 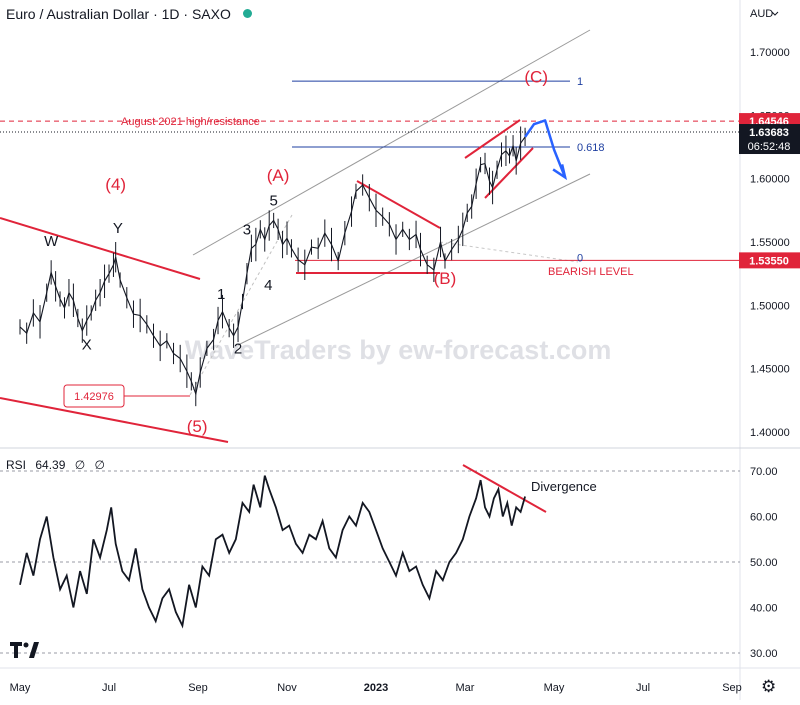 What do you see at coordinates (536, 76) in the screenshot?
I see `wave-label: (C)` at bounding box center [536, 76].